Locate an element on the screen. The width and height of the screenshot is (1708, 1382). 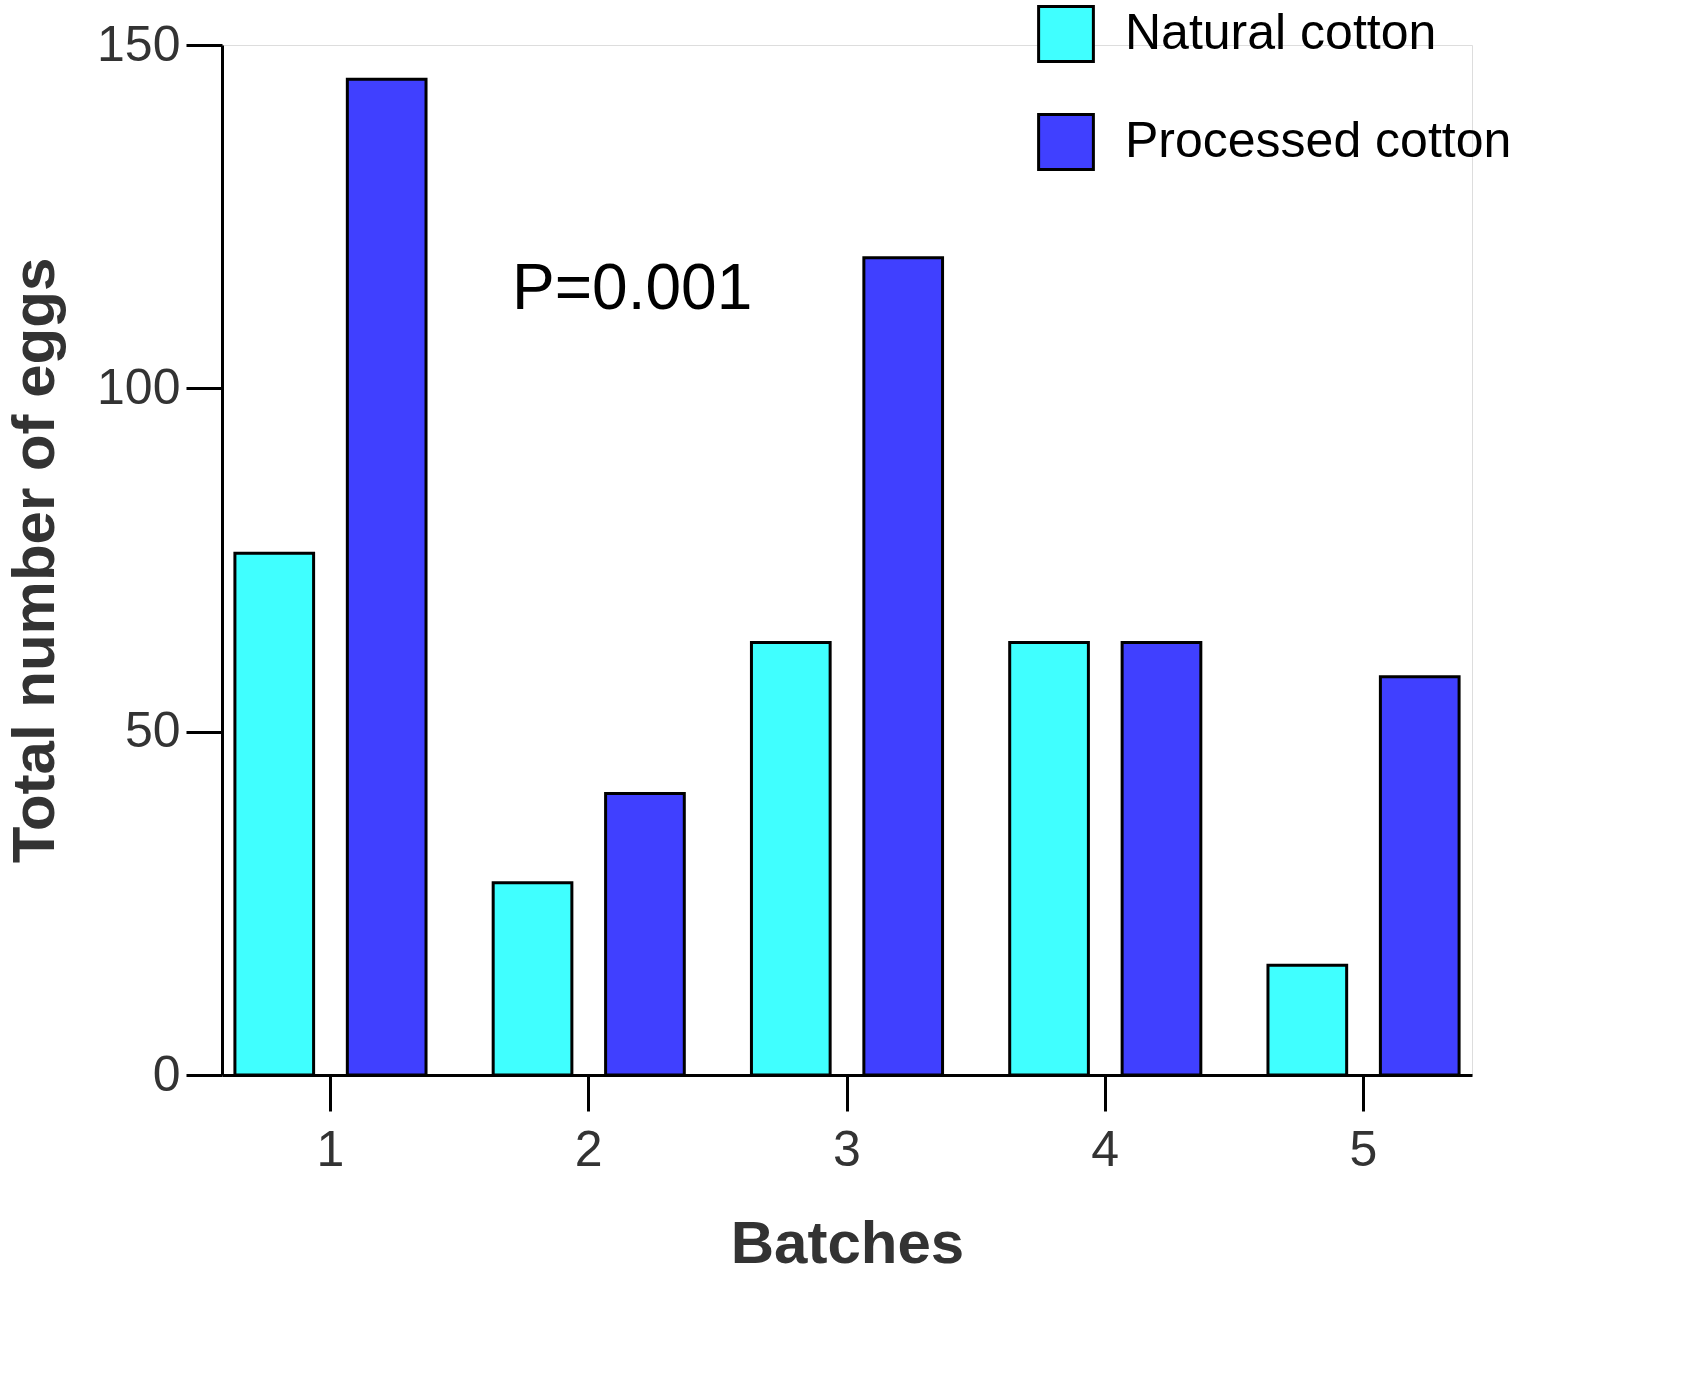
y-tick-label: 0 is located at coordinates (166, 1073).